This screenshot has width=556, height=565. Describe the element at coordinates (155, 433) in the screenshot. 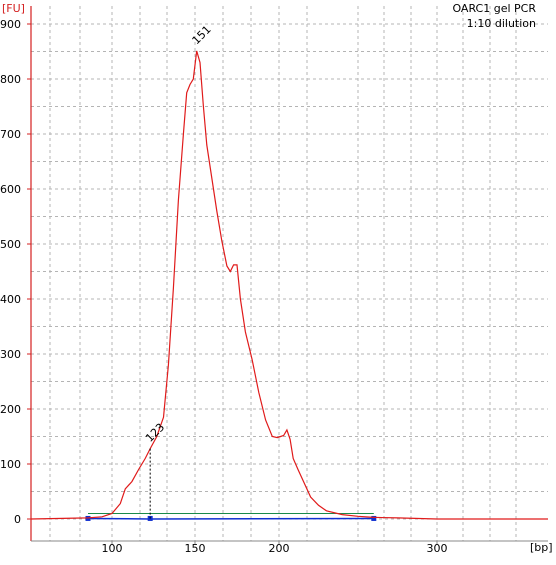

I see `peak-label: 123` at that location.